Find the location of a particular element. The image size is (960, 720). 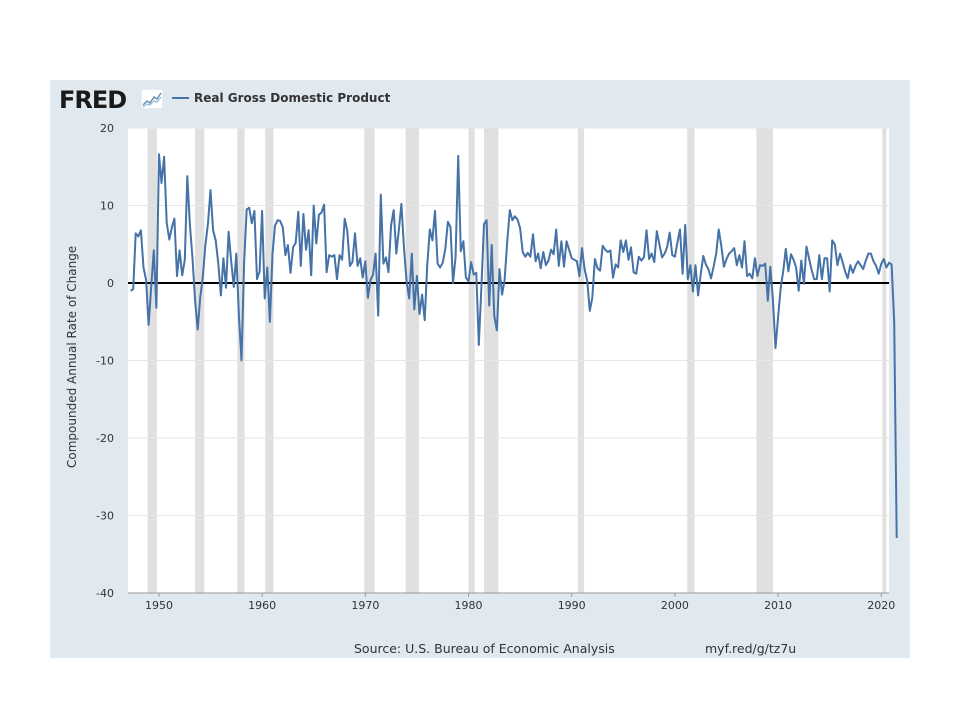

x-tick-label: 2000 is located at coordinates (675, 605).